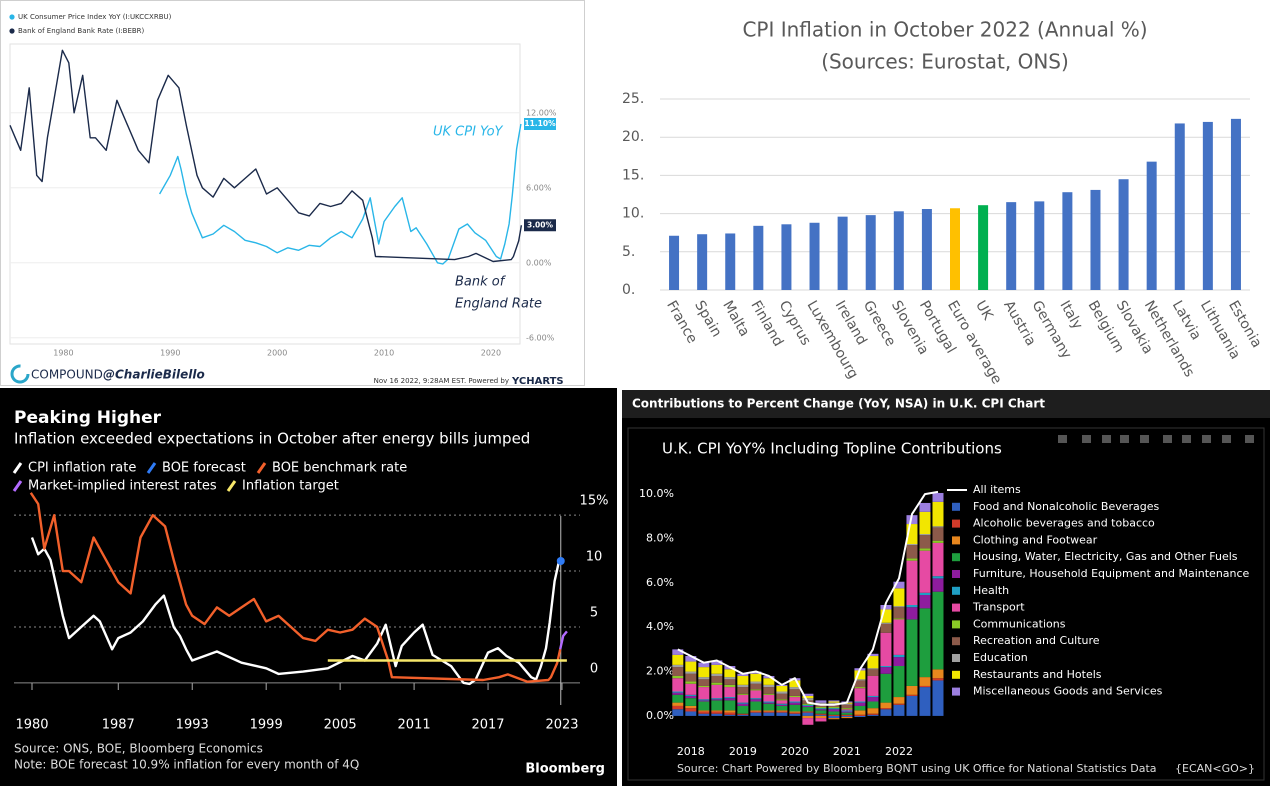 This screenshot has width=1280, height=786. Describe the element at coordinates (468, 132) in the screenshot. I see `annotation: UK CPI YoY` at that location.